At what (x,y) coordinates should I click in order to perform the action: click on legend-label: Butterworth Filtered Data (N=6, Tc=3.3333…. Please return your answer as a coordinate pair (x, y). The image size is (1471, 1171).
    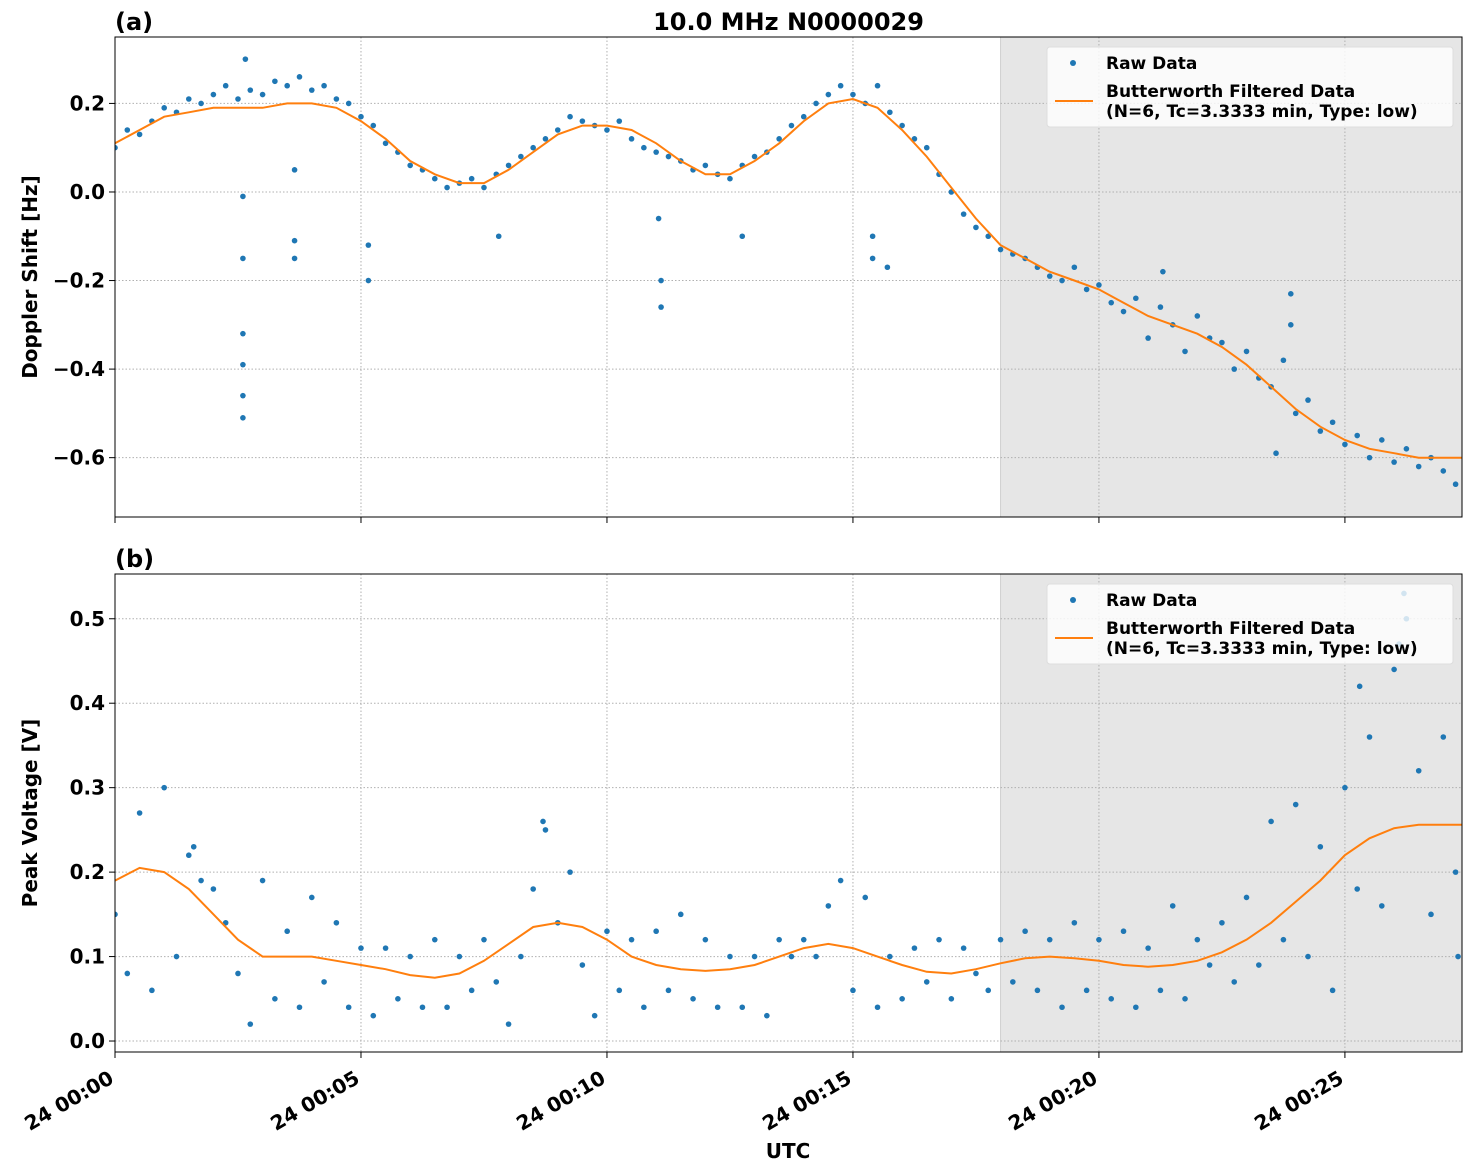
    Looking at the image, I should click on (1262, 102).